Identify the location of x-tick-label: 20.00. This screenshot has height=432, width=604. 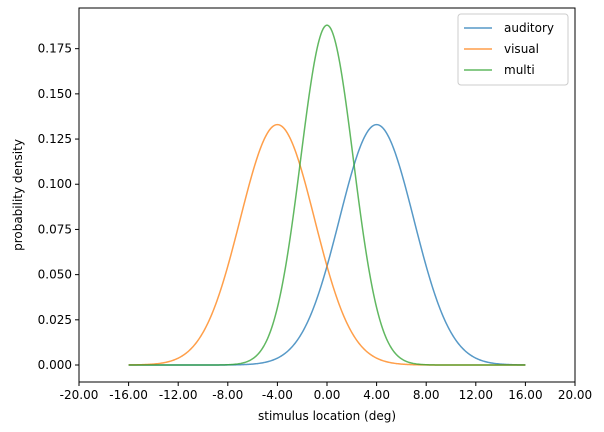
(575, 395).